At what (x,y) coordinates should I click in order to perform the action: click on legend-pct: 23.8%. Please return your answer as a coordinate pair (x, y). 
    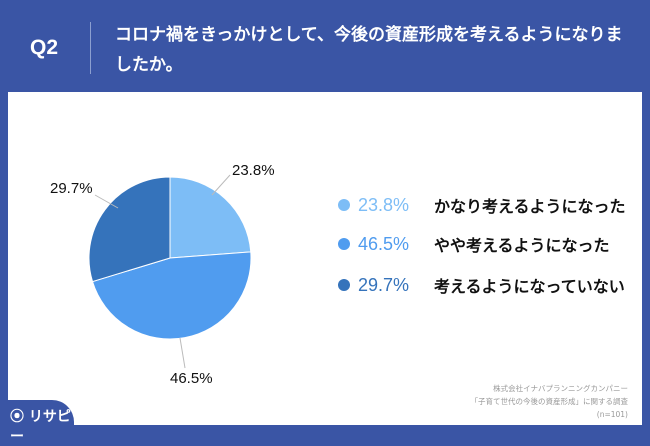
    Looking at the image, I should click on (384, 204).